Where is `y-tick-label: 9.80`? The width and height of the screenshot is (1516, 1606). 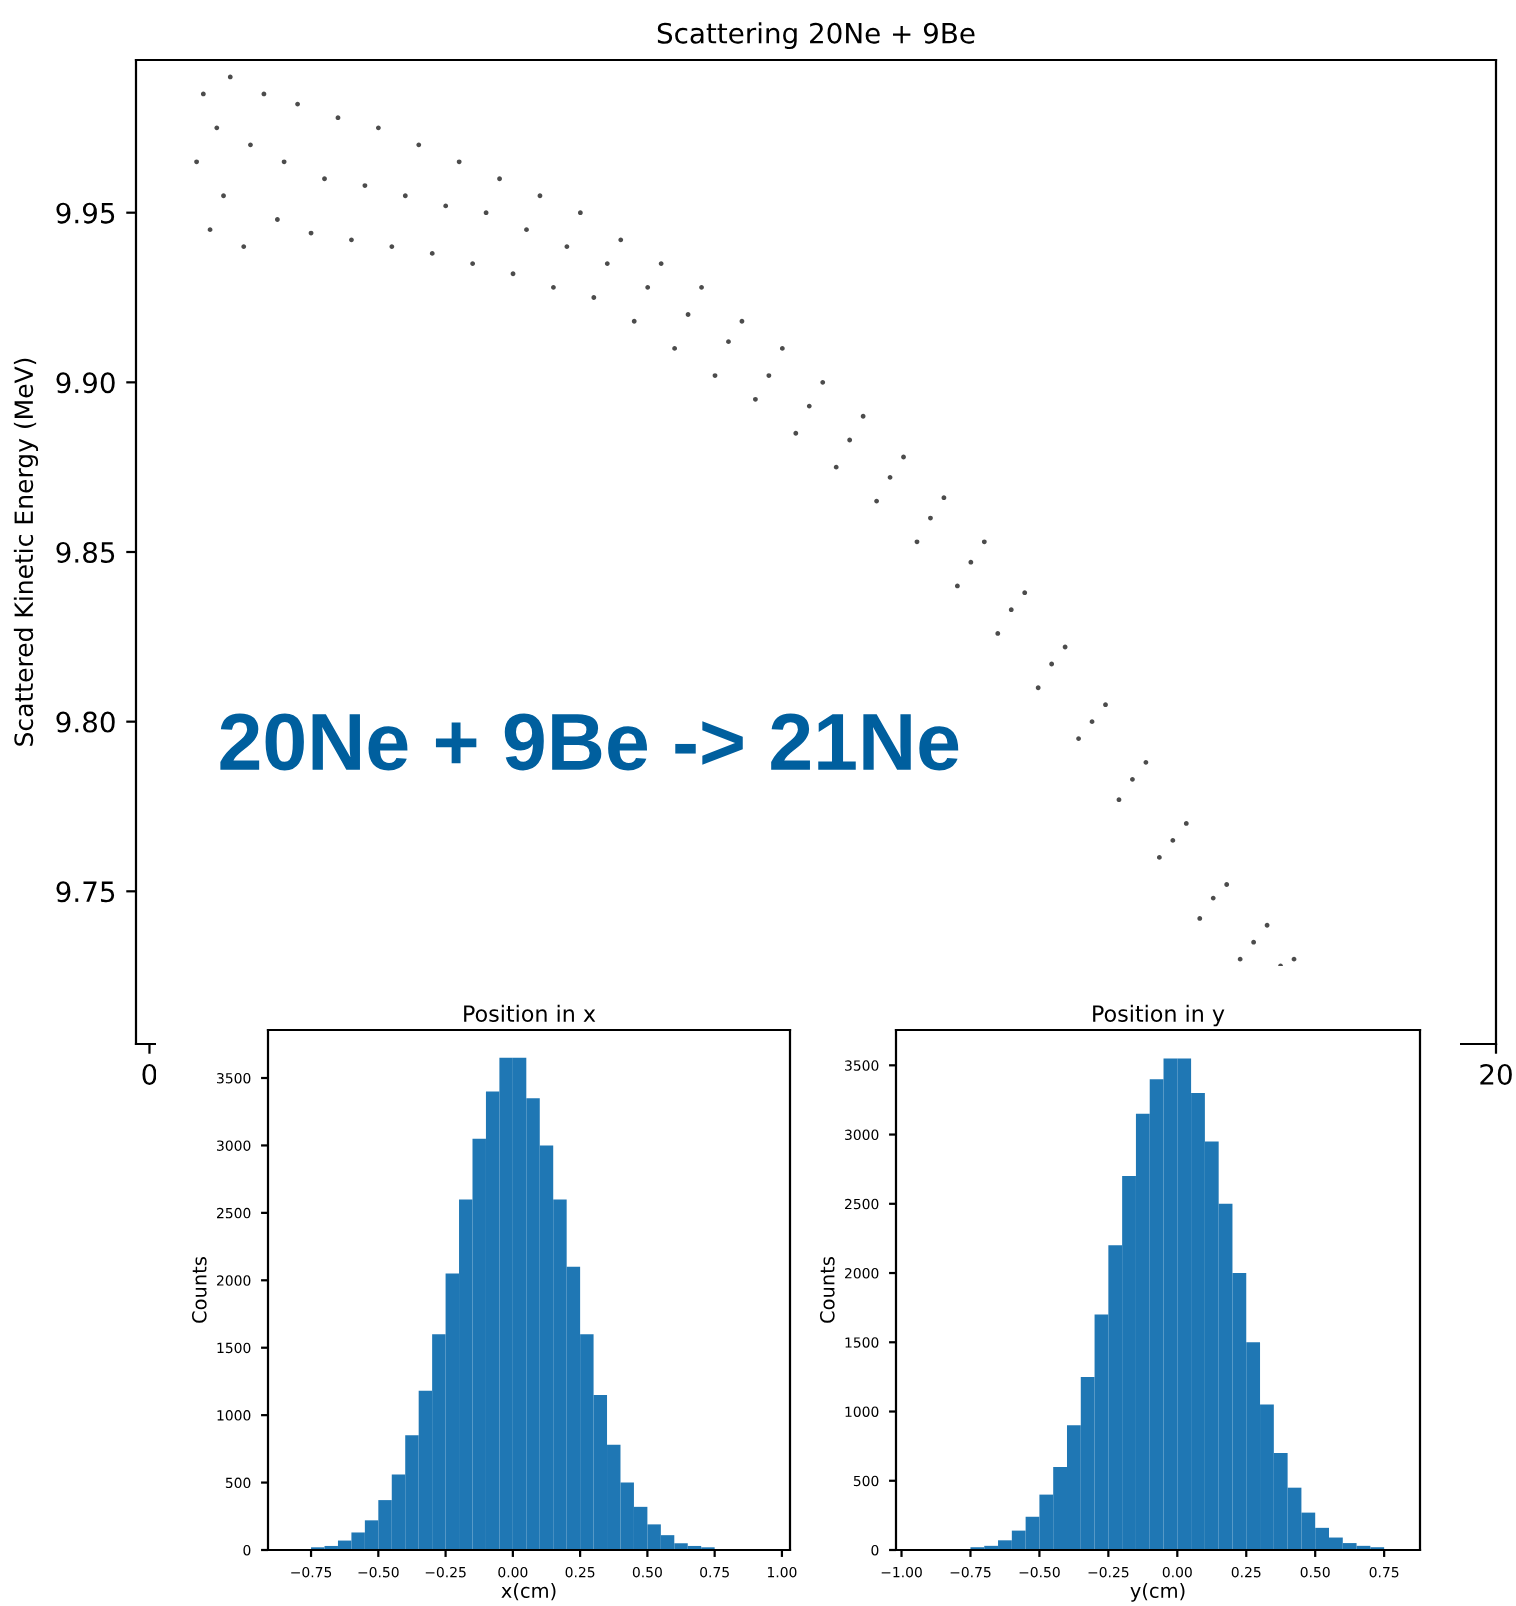 y-tick-label: 9.80 is located at coordinates (85, 722).